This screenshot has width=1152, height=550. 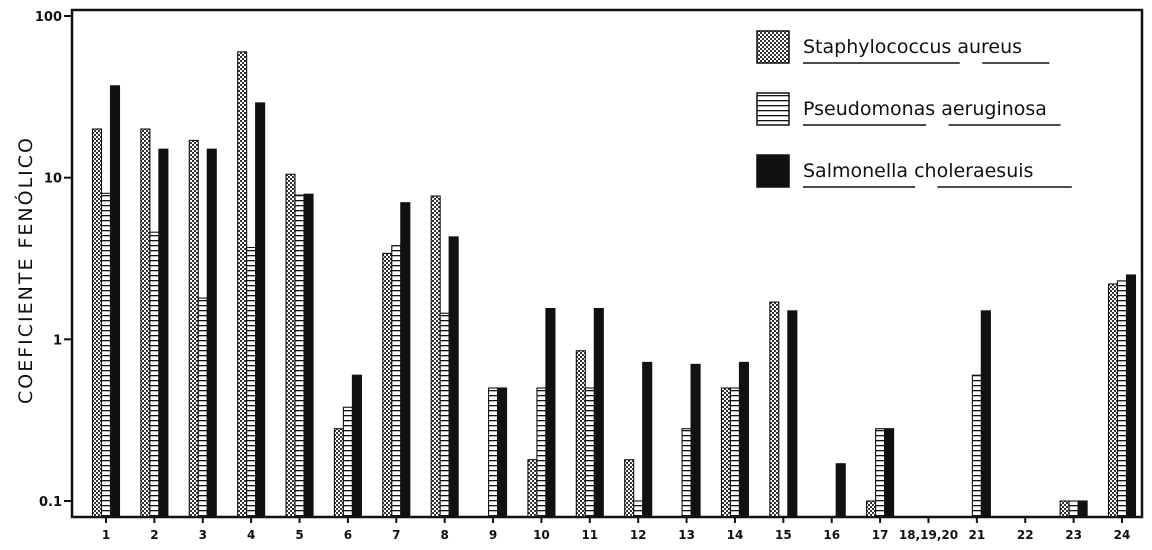 What do you see at coordinates (686, 535) in the screenshot?
I see `x-tick-label: 13` at bounding box center [686, 535].